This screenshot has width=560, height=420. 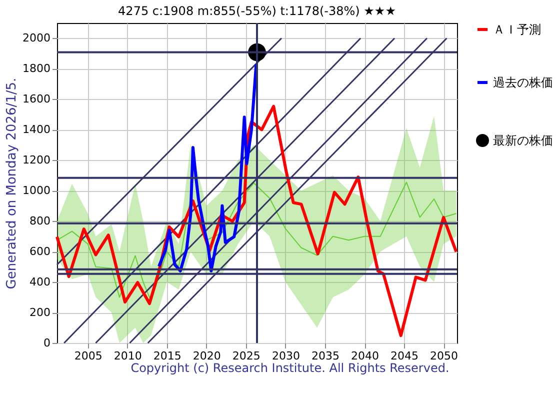 I want to click on y-tick-label: 0, so click(x=47, y=343).